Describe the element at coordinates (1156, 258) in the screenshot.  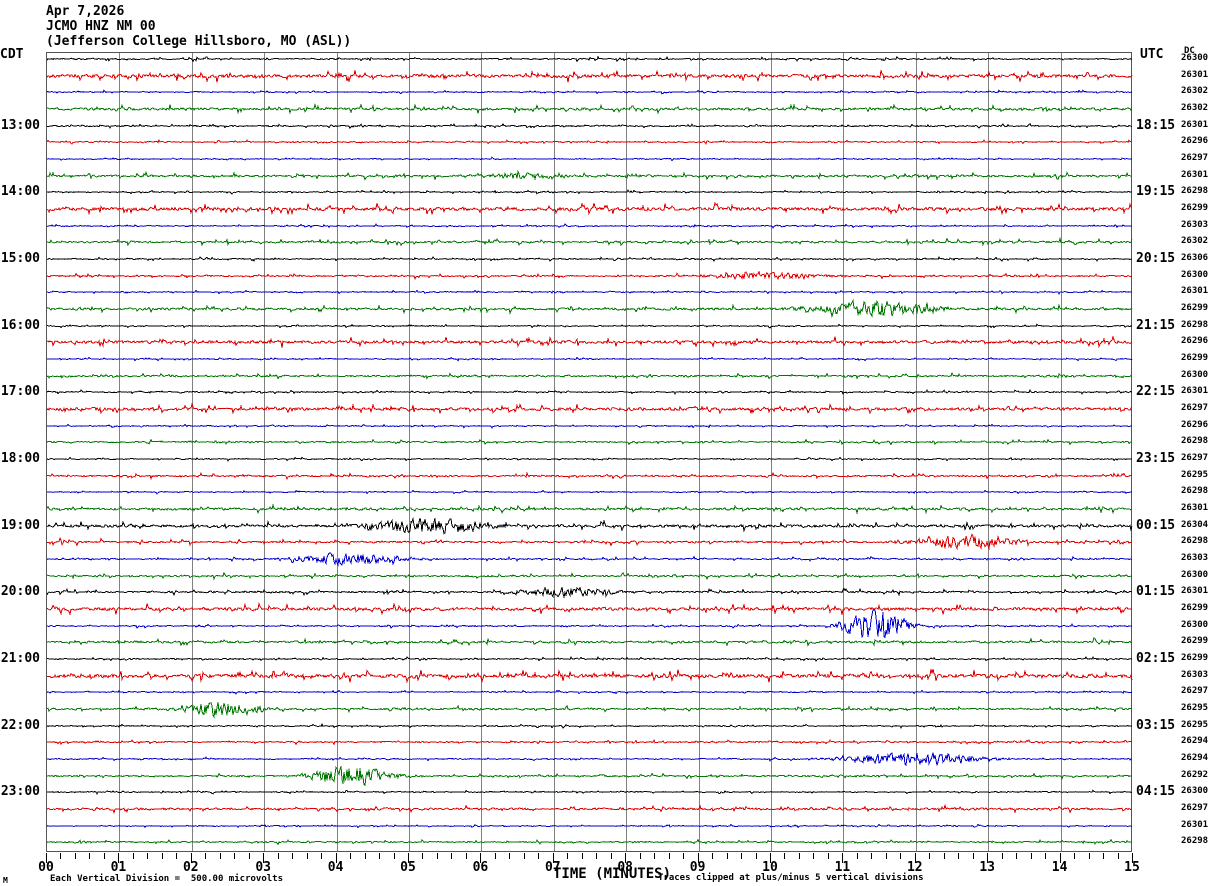
I see `utc-hour-label: 20:15` at that location.